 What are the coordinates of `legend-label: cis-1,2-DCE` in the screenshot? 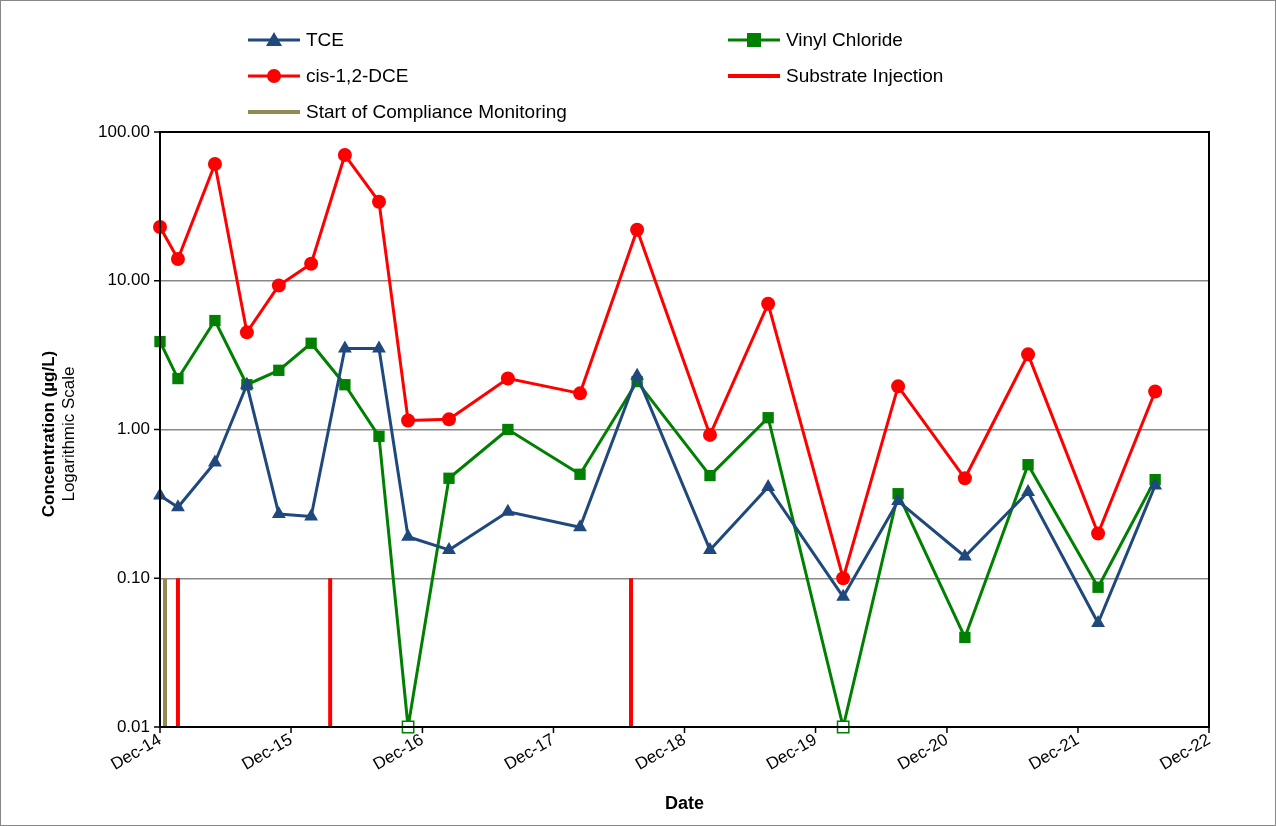 It's located at (357, 76).